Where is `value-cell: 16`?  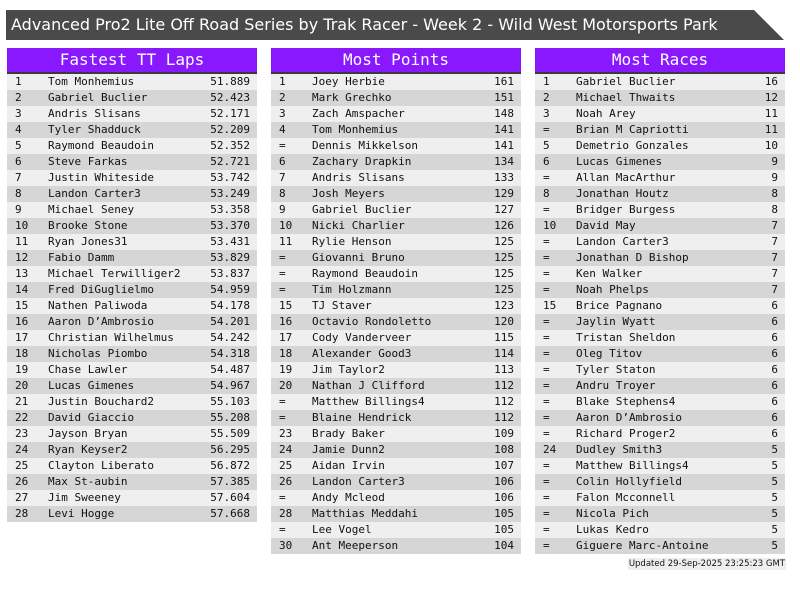 value-cell: 16 is located at coordinates (771, 81).